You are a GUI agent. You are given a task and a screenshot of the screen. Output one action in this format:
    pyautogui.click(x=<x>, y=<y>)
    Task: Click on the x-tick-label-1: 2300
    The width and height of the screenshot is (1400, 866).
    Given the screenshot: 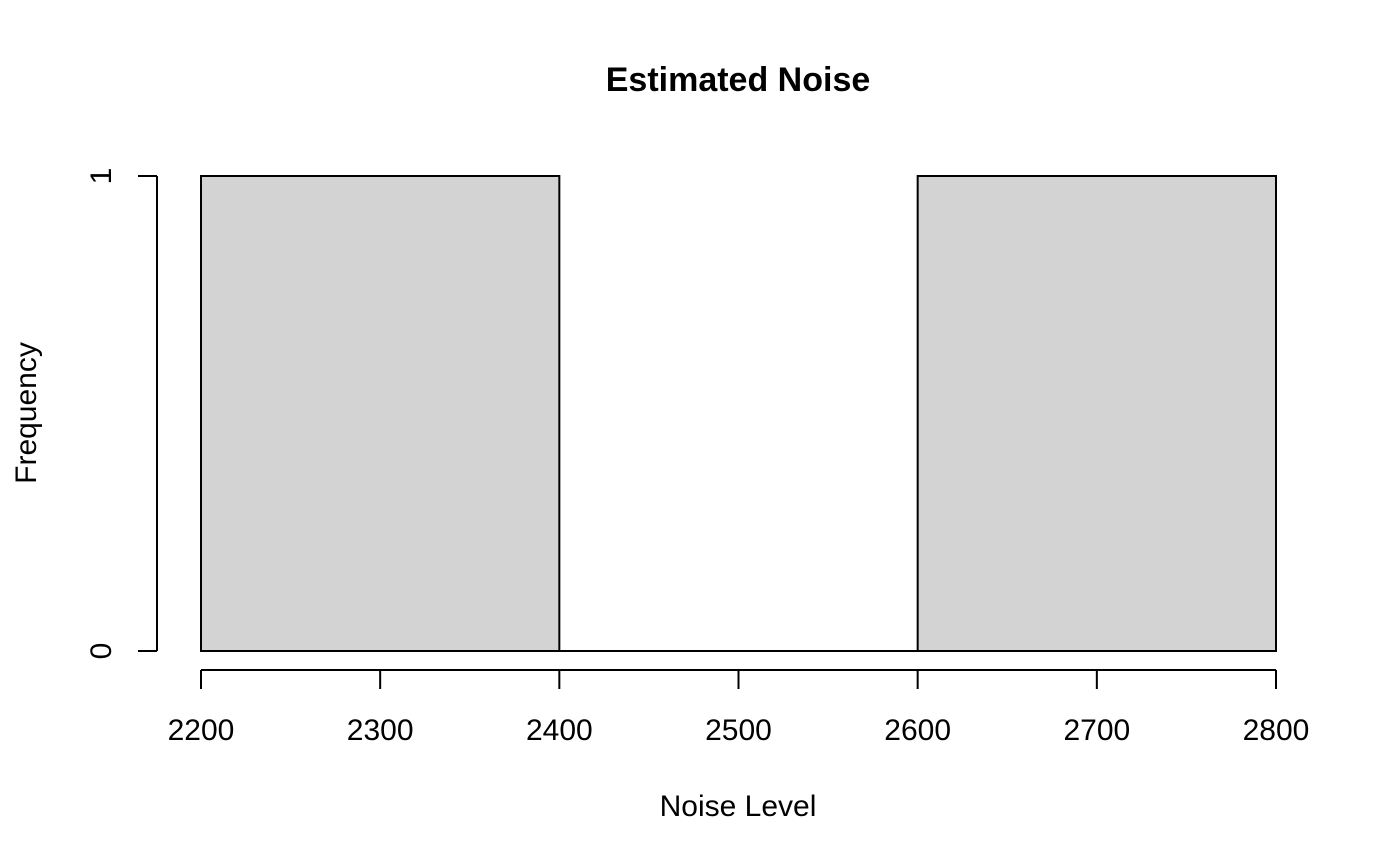 What is the action you would take?
    pyautogui.click(x=380, y=730)
    